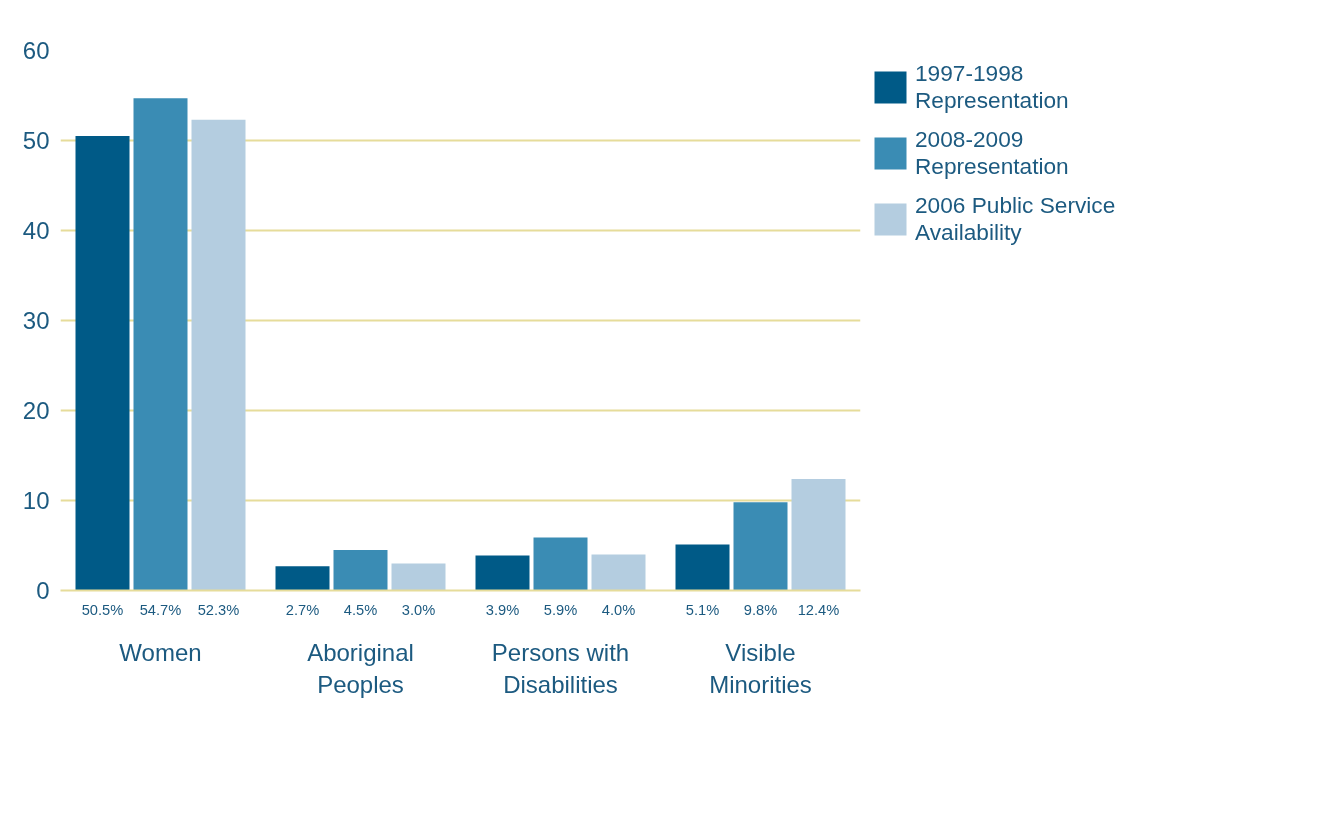  Describe the element at coordinates (36, 410) in the screenshot. I see `y-tick-label: 20` at that location.